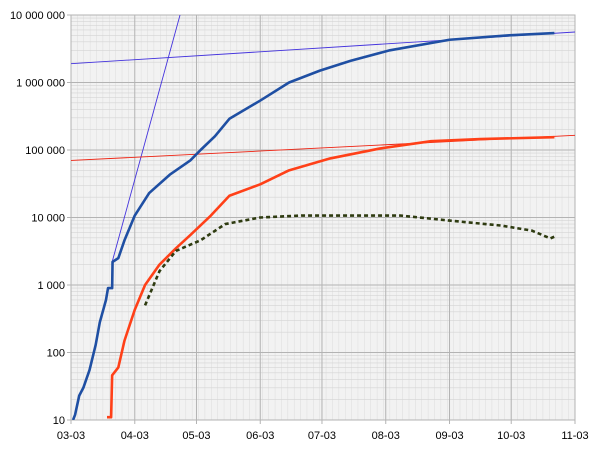 The image size is (600, 449). What do you see at coordinates (59, 421) in the screenshot?
I see `y-tick-label: 10` at bounding box center [59, 421].